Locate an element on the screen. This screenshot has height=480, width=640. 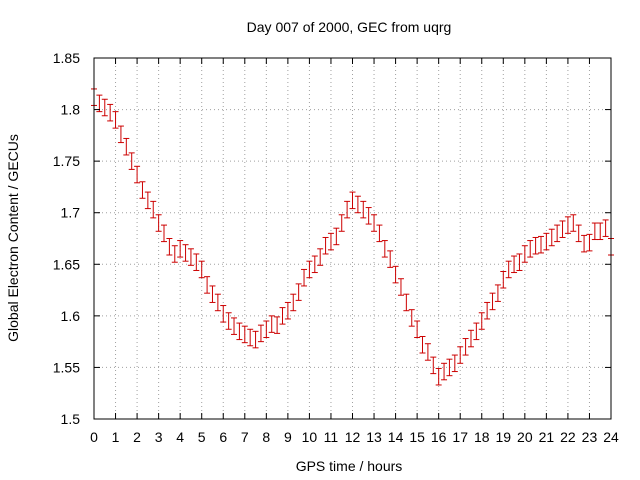
x-tick-label: 14 is located at coordinates (396, 437).